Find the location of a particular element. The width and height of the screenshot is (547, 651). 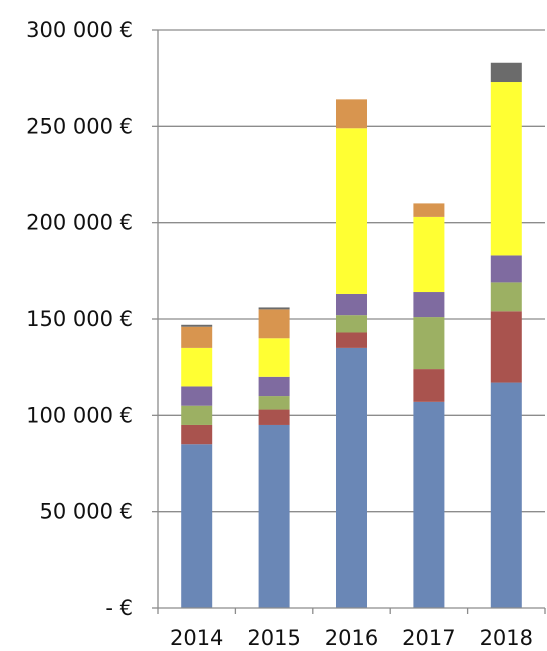

x-tick-label: 2016 is located at coordinates (351, 638).